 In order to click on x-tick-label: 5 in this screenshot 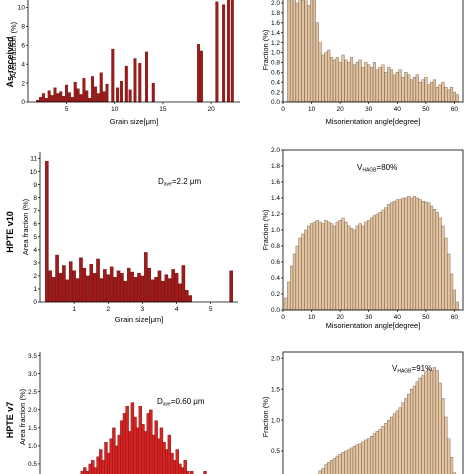, I will do `click(211, 309)`.